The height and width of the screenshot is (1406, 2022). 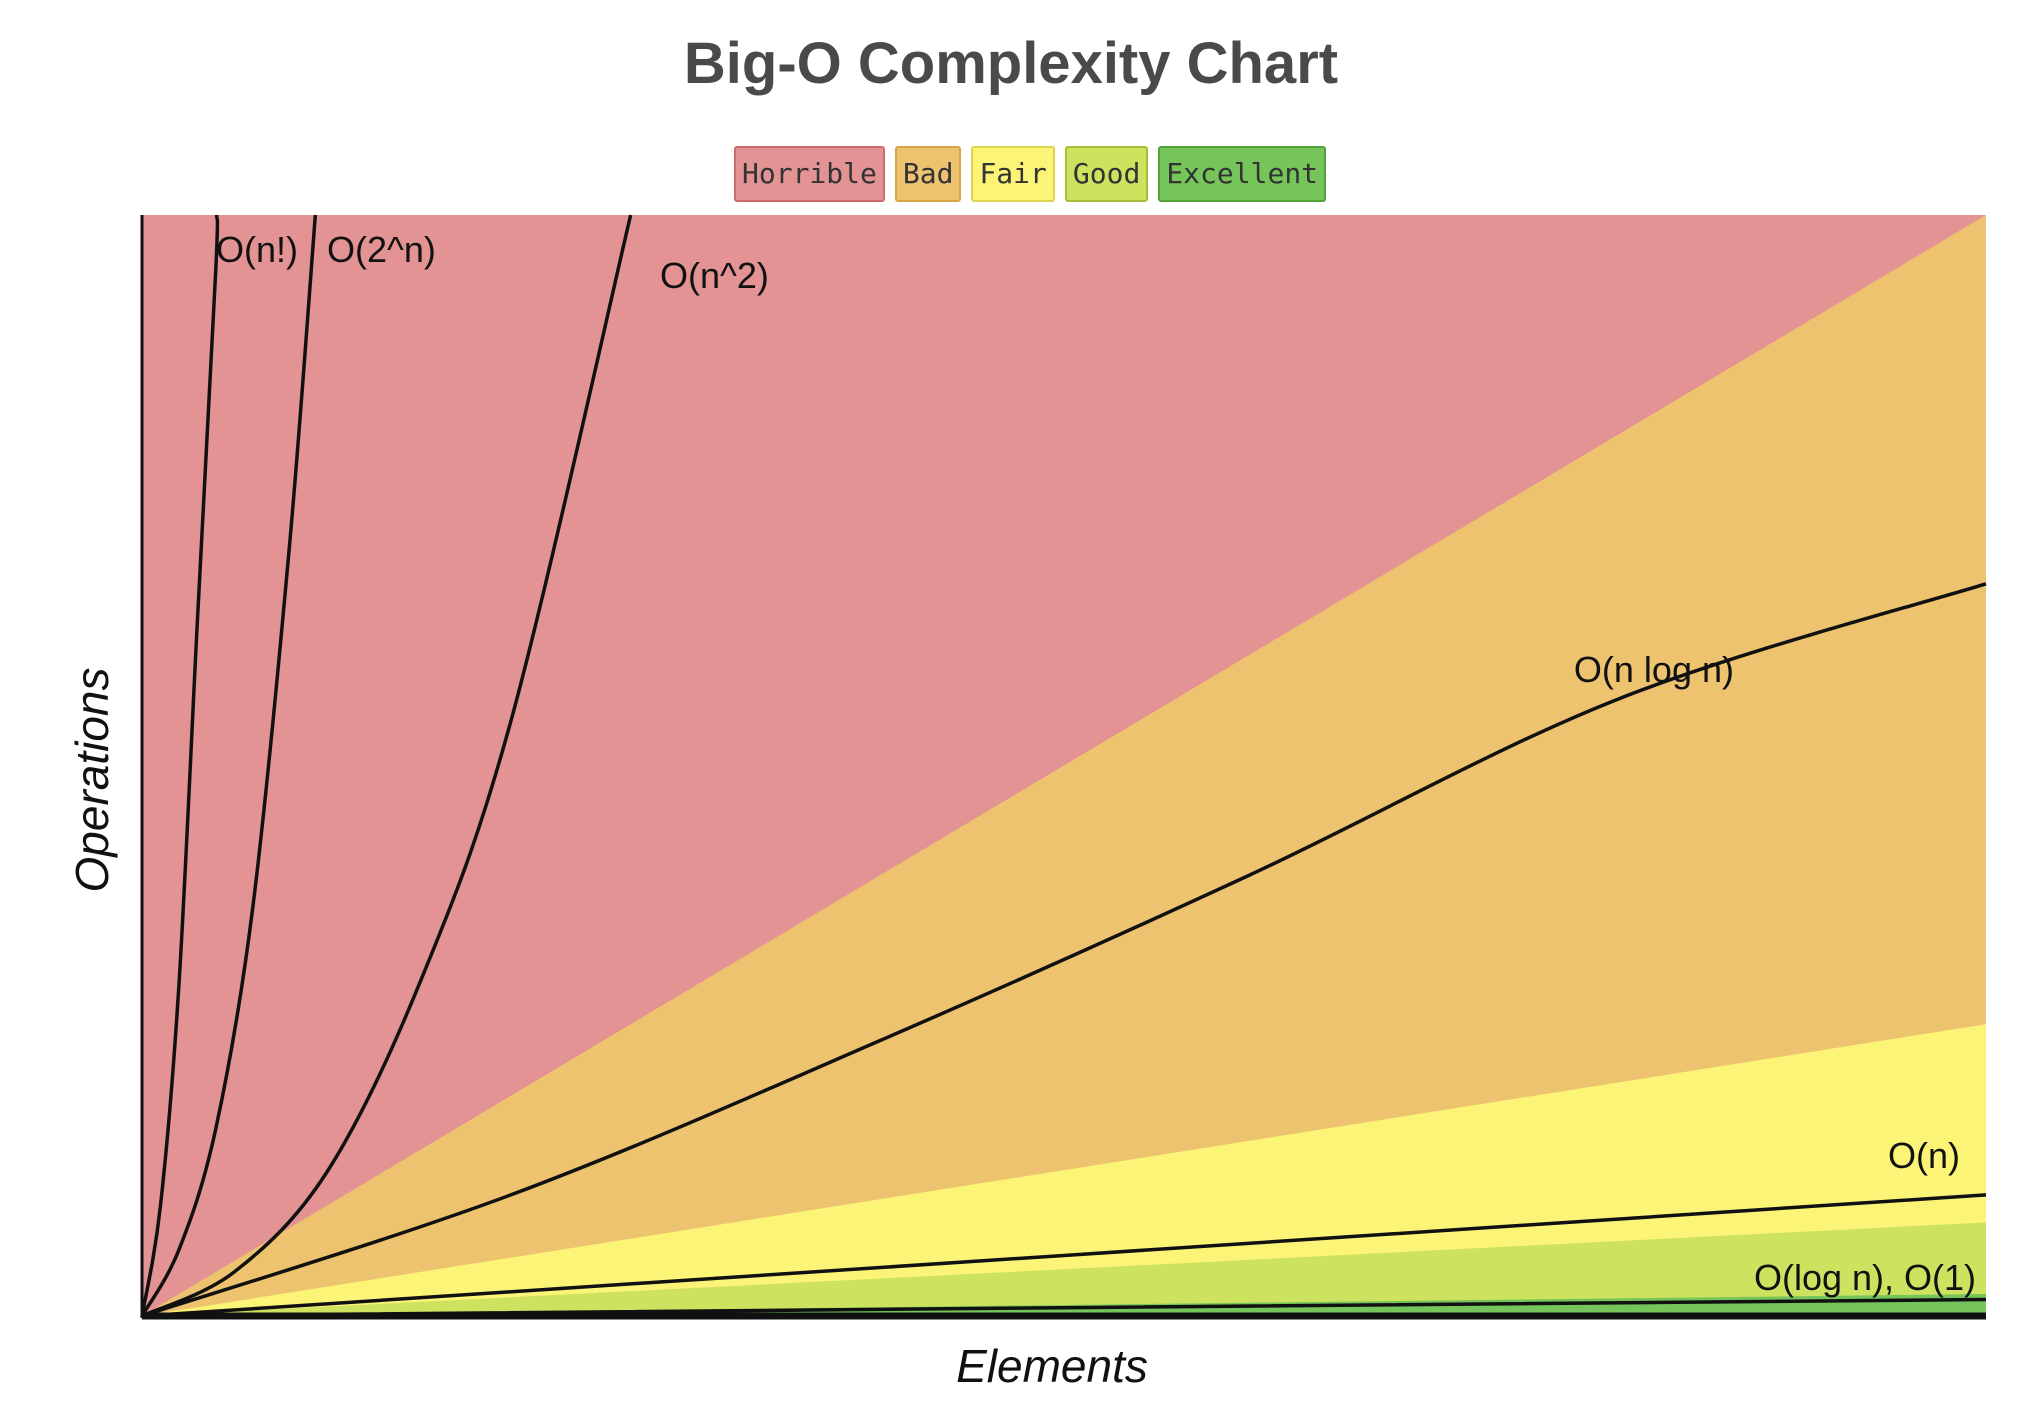 I want to click on curve-label-o-n: O(n!), so click(x=257, y=249).